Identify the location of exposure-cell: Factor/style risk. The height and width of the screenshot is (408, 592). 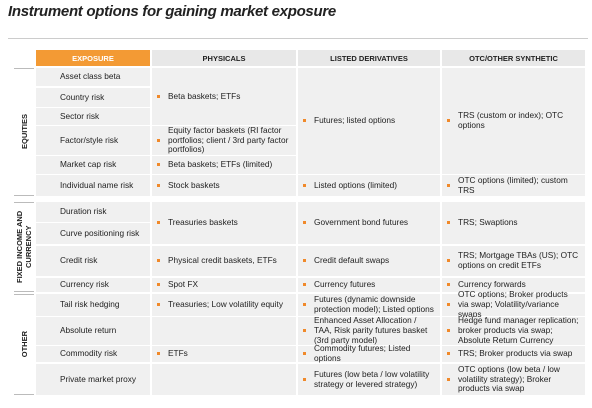
(93, 140).